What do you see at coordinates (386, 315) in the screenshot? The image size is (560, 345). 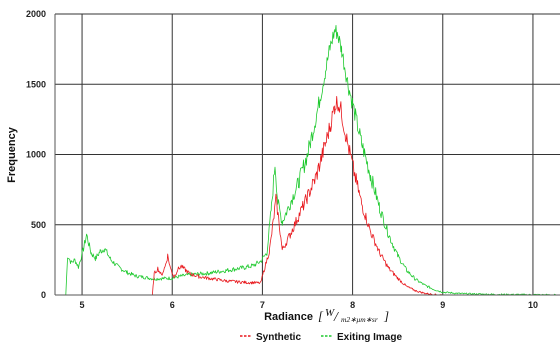 I see `x-axis-unit-close: ]` at bounding box center [386, 315].